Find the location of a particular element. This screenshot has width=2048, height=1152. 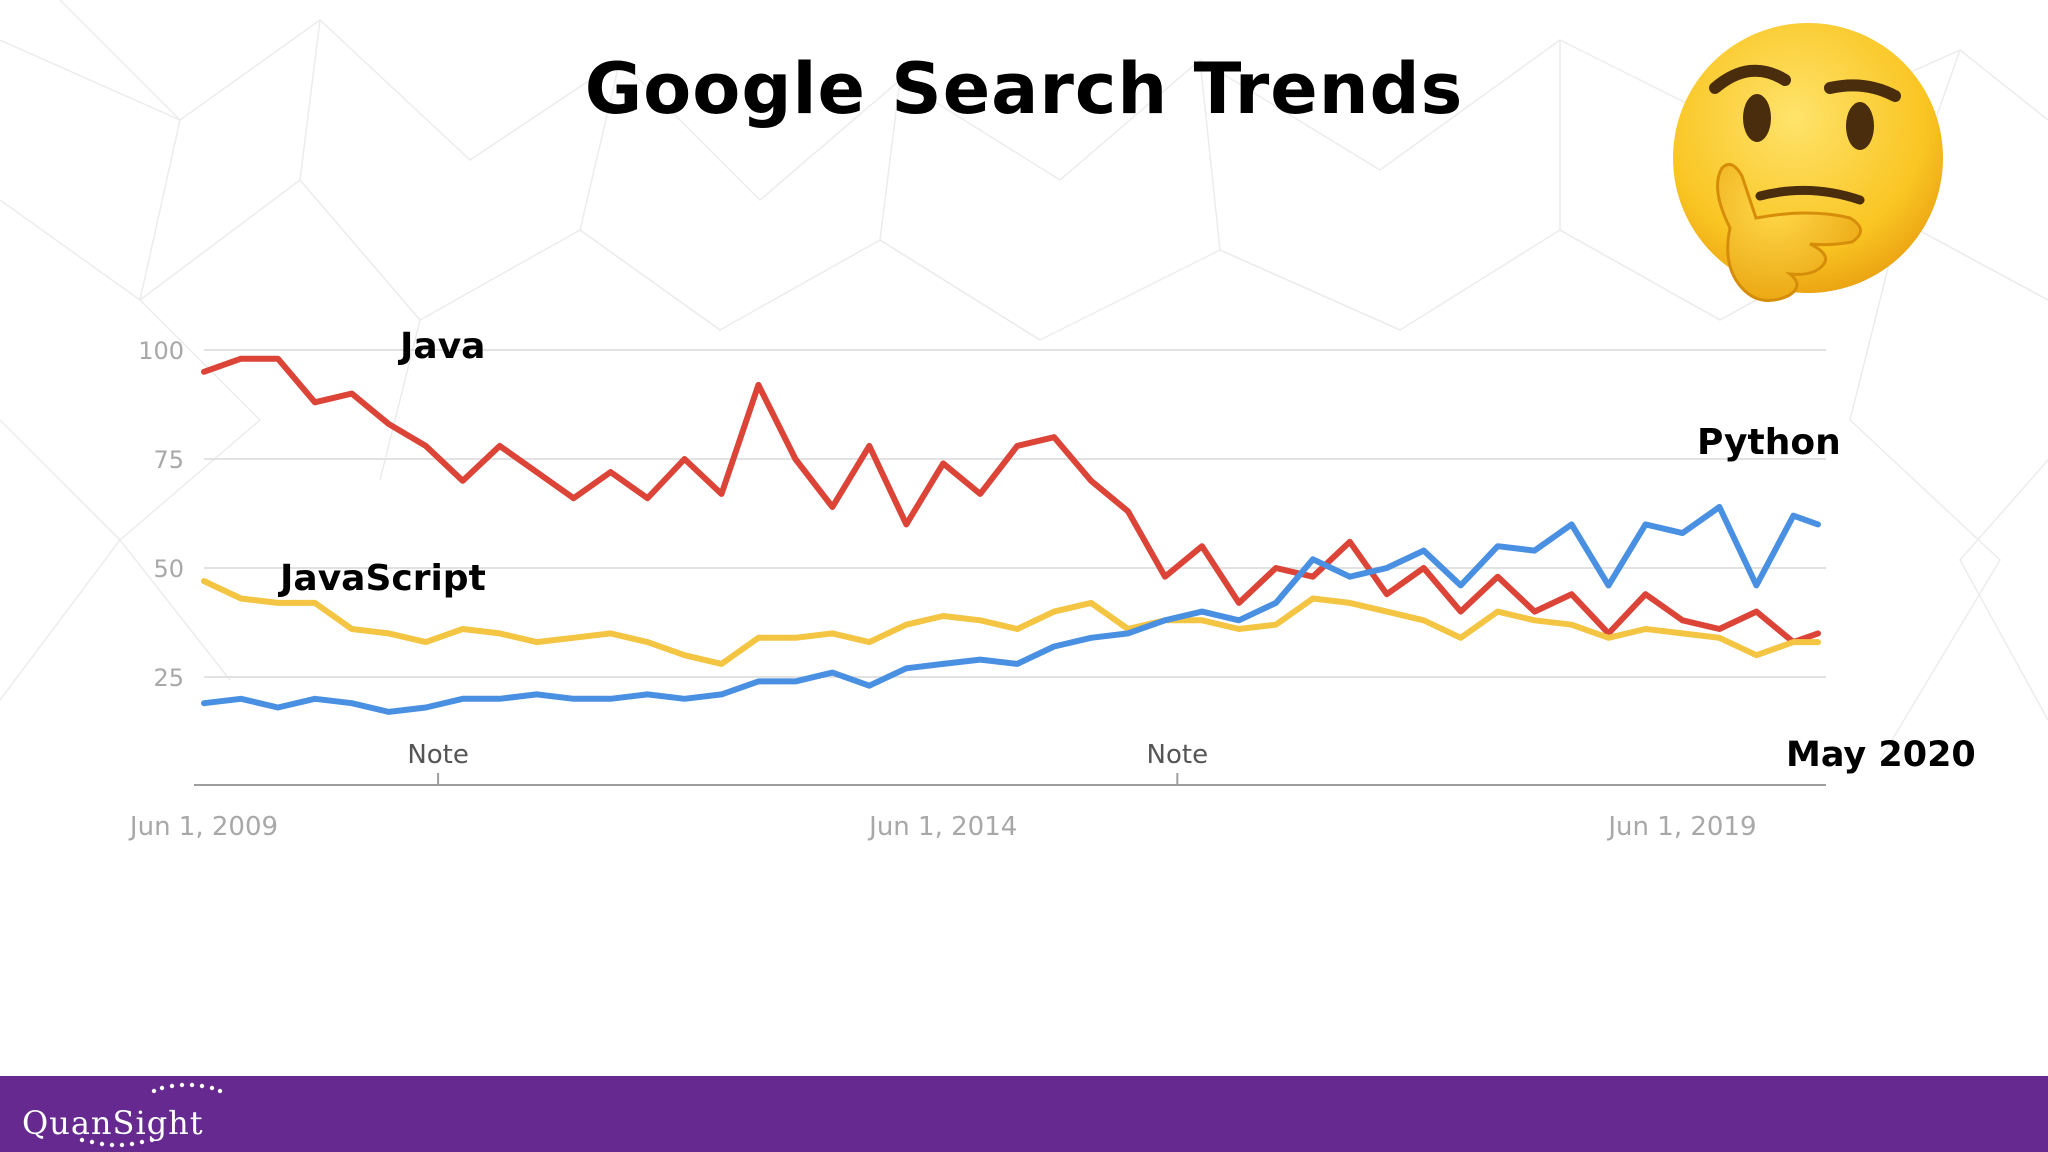

series-line-python is located at coordinates (1011, 609).